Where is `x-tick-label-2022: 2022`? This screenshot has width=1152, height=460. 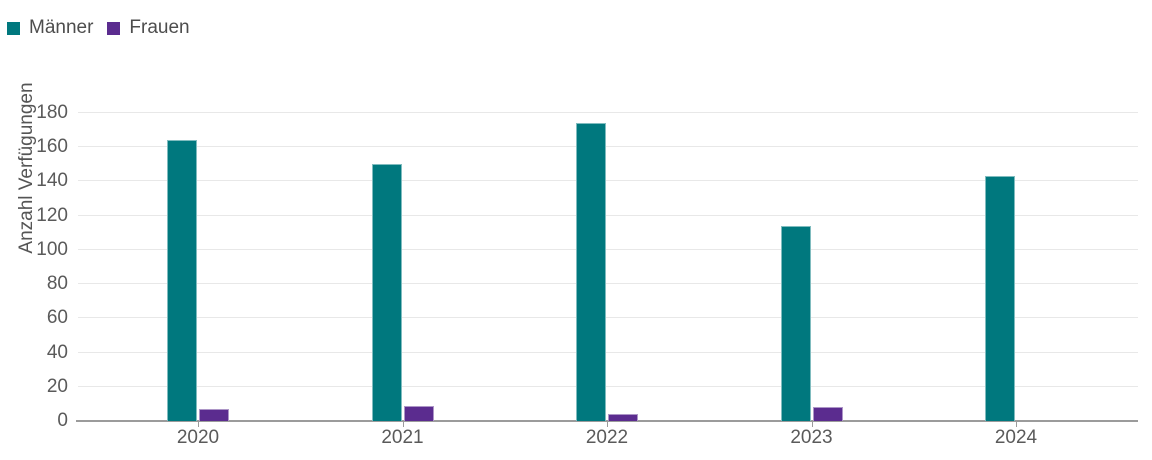 x-tick-label-2022: 2022 is located at coordinates (607, 437).